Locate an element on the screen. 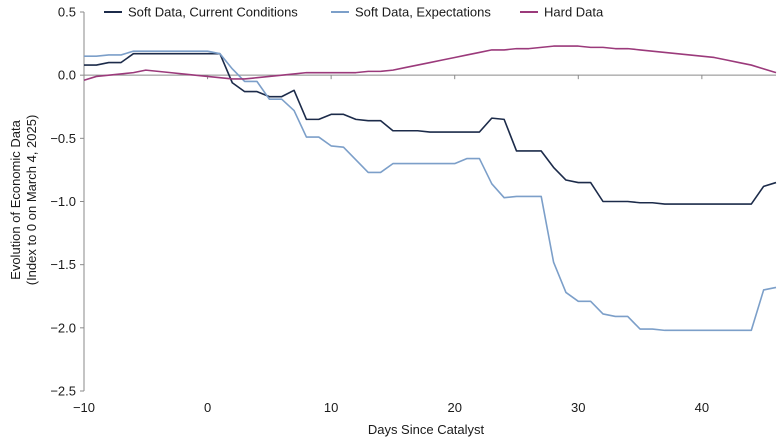 The image size is (781, 441). x-tick-label: 30 is located at coordinates (578, 407).